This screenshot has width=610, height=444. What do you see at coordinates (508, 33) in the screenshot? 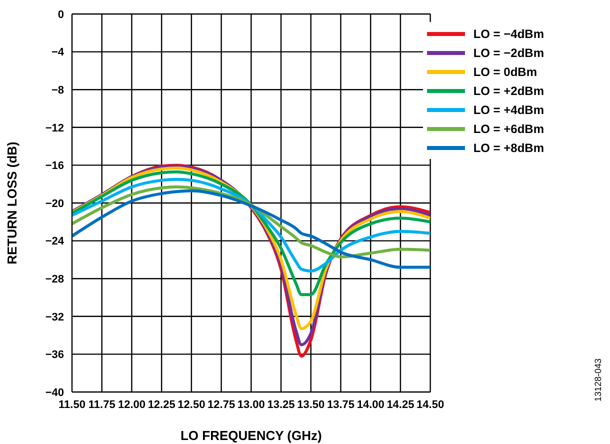
I see `legend-label: LO = −4dBm` at bounding box center [508, 33].